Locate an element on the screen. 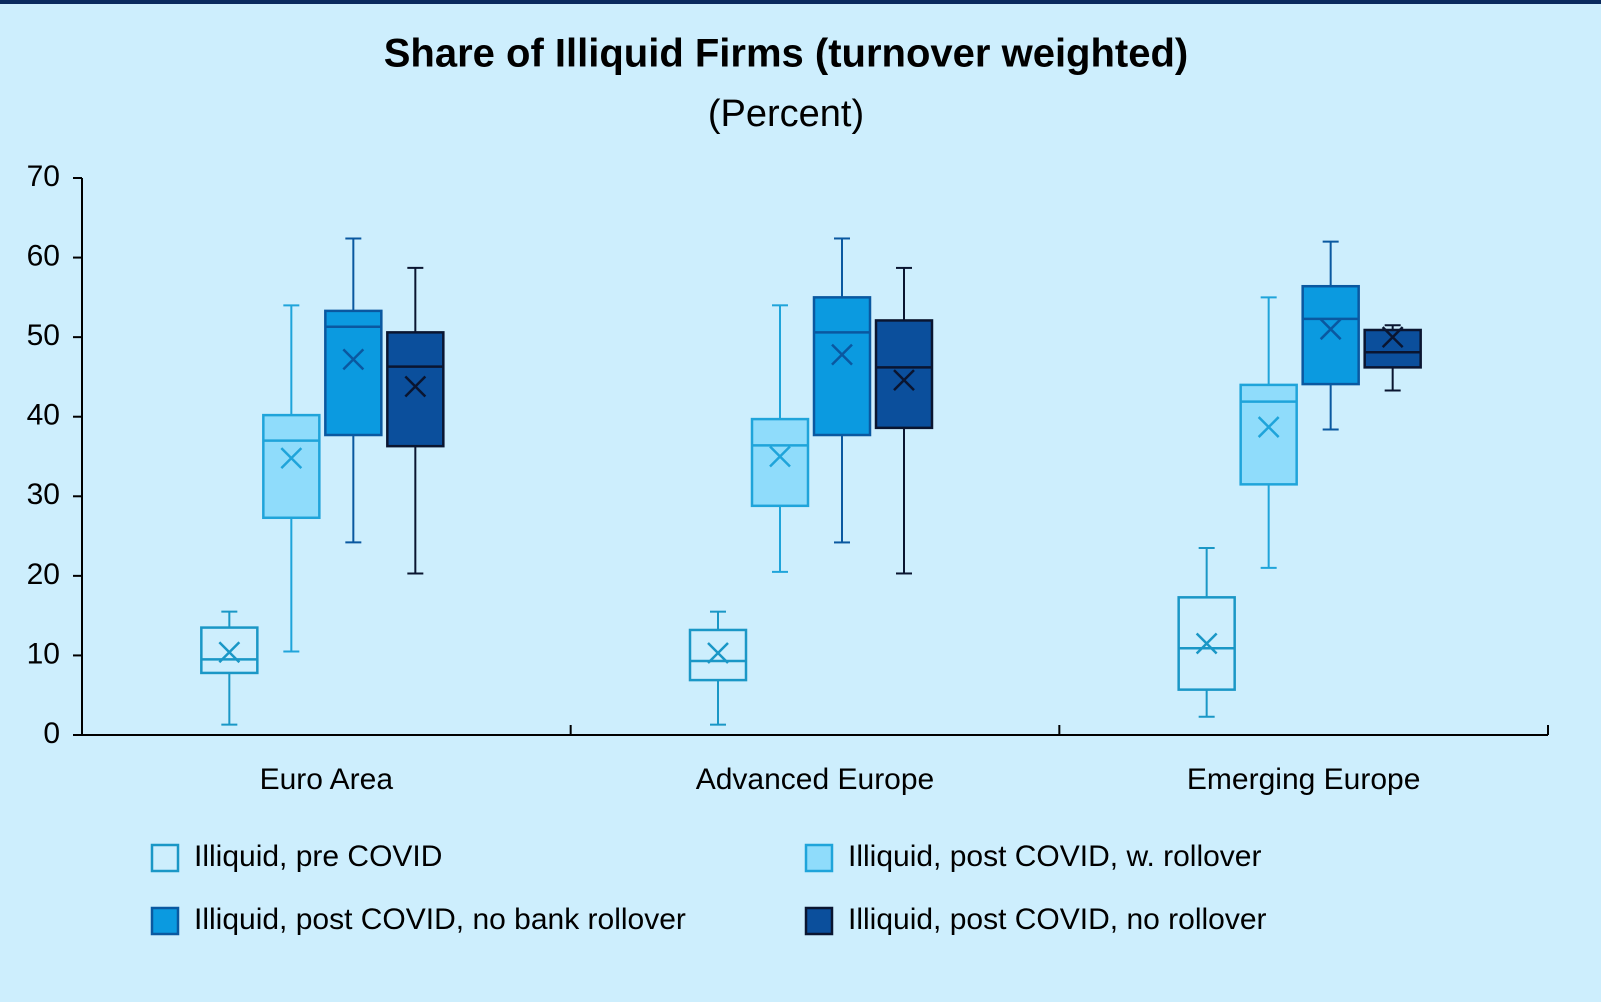 The image size is (1601, 1002). x-tick-label: Euro Area is located at coordinates (327, 779).